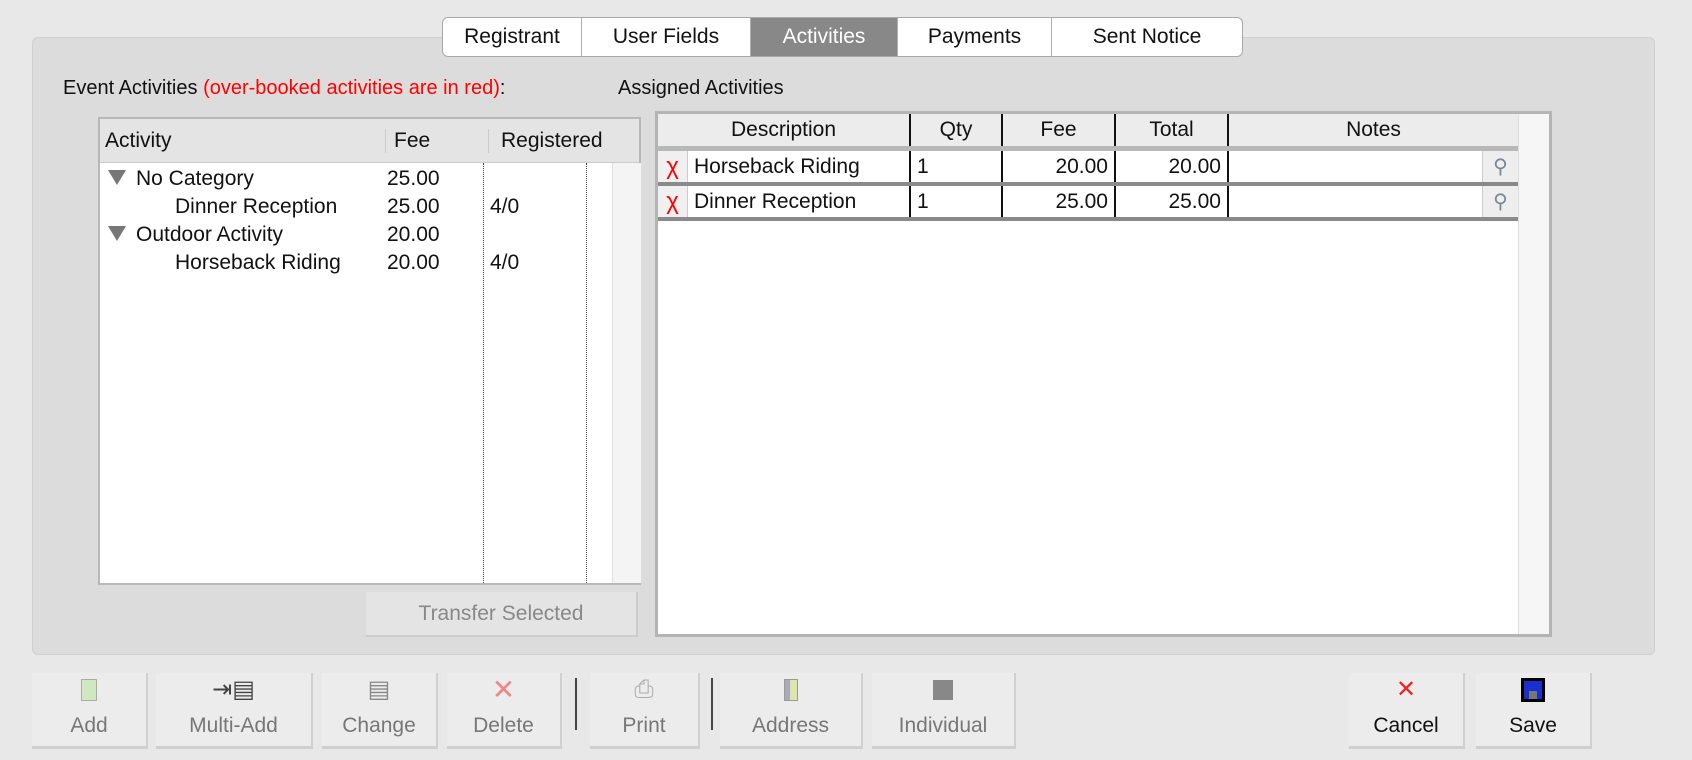  Describe the element at coordinates (502, 614) in the screenshot. I see `transfer-selected-button: Transfer Selected` at that location.